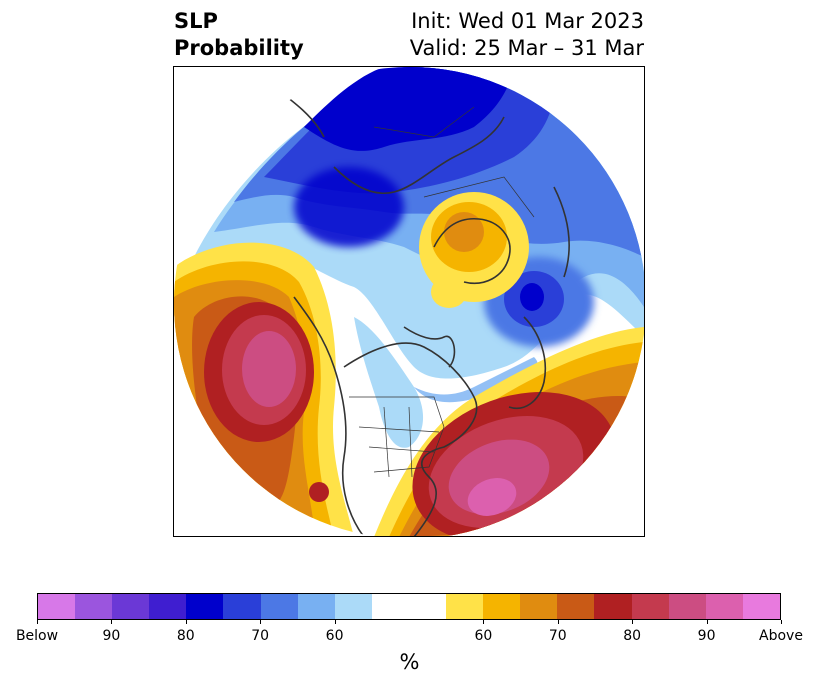 The image size is (819, 686). What do you see at coordinates (239, 35) in the screenshot?
I see `title-left: SLP Probability` at bounding box center [239, 35].